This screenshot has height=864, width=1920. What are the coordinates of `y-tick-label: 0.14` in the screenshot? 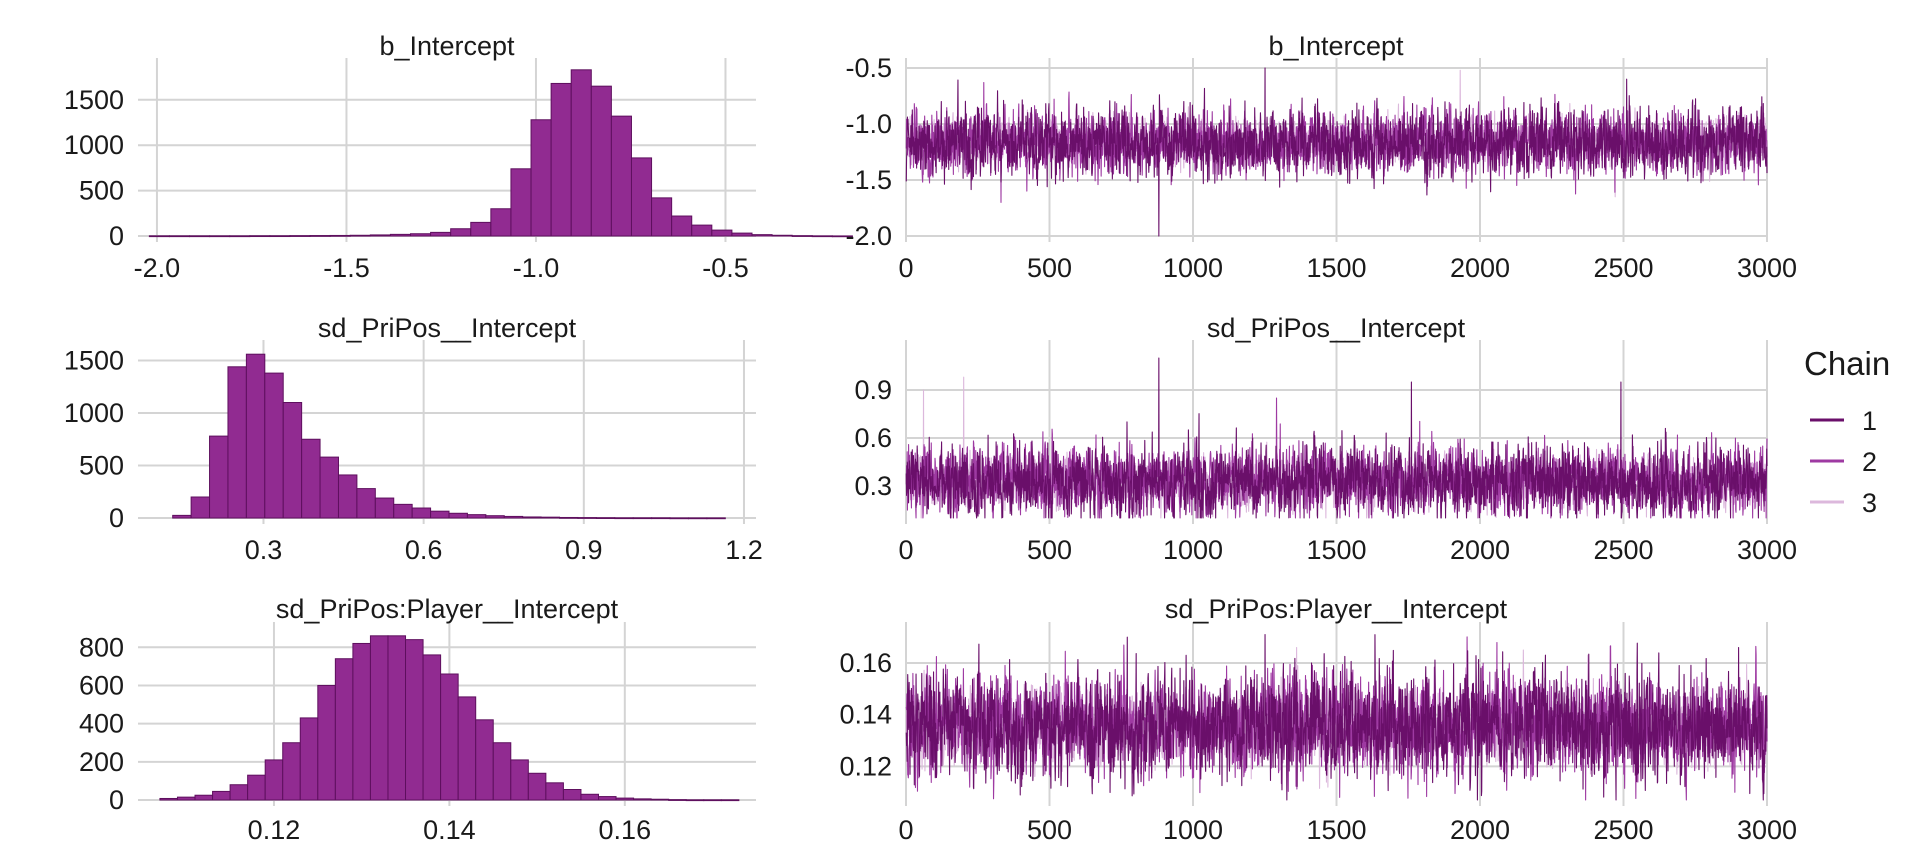 It's located at (865, 715).